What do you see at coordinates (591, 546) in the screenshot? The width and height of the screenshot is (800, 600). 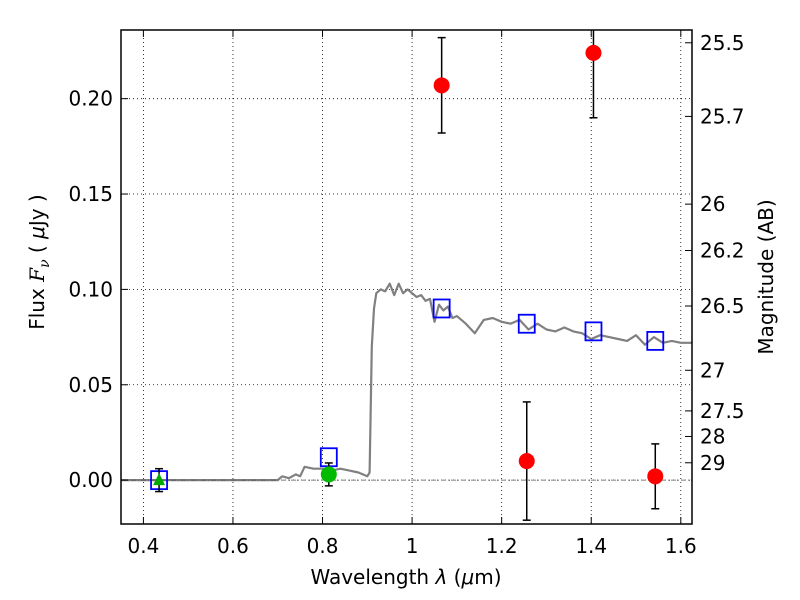 I see `x-tick-label: 1.4` at bounding box center [591, 546].